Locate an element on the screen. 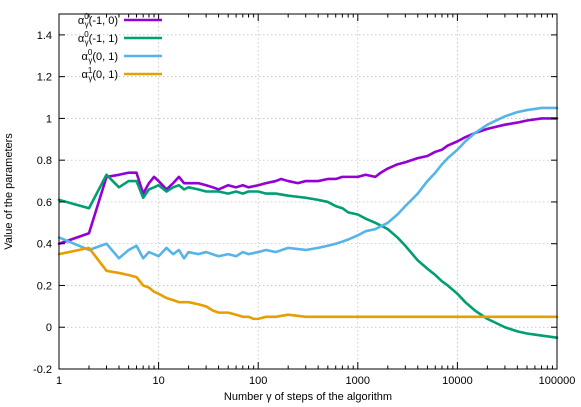  y-tick-label: 1.4 is located at coordinates (44, 36).